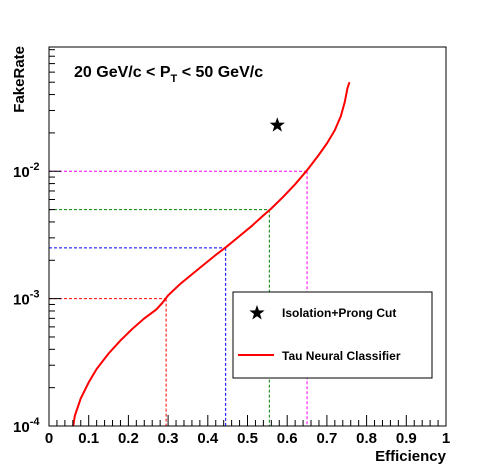  Describe the element at coordinates (339, 313) in the screenshot. I see `legend-entry-isolation: Isolation+Prong Cut` at that location.